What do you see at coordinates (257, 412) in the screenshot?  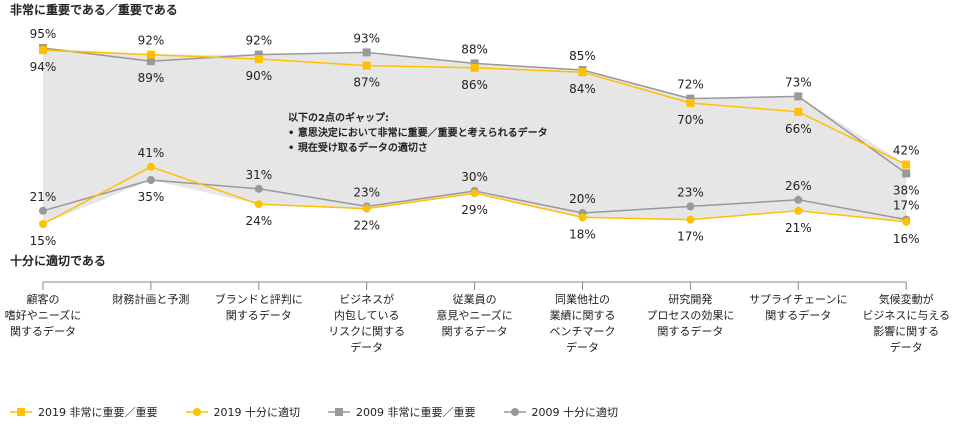 I see `legend-label: 2019 十分に適切` at bounding box center [257, 412].